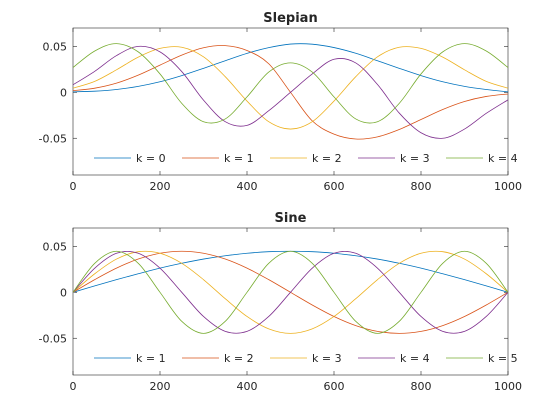 The width and height of the screenshot is (560, 420). I want to click on series-line-k4, so click(290, 83).